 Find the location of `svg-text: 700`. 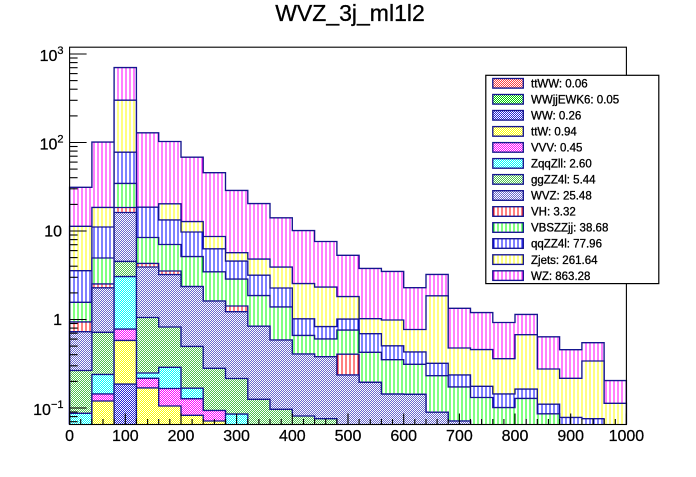

svg-text: 700 is located at coordinates (459, 436).